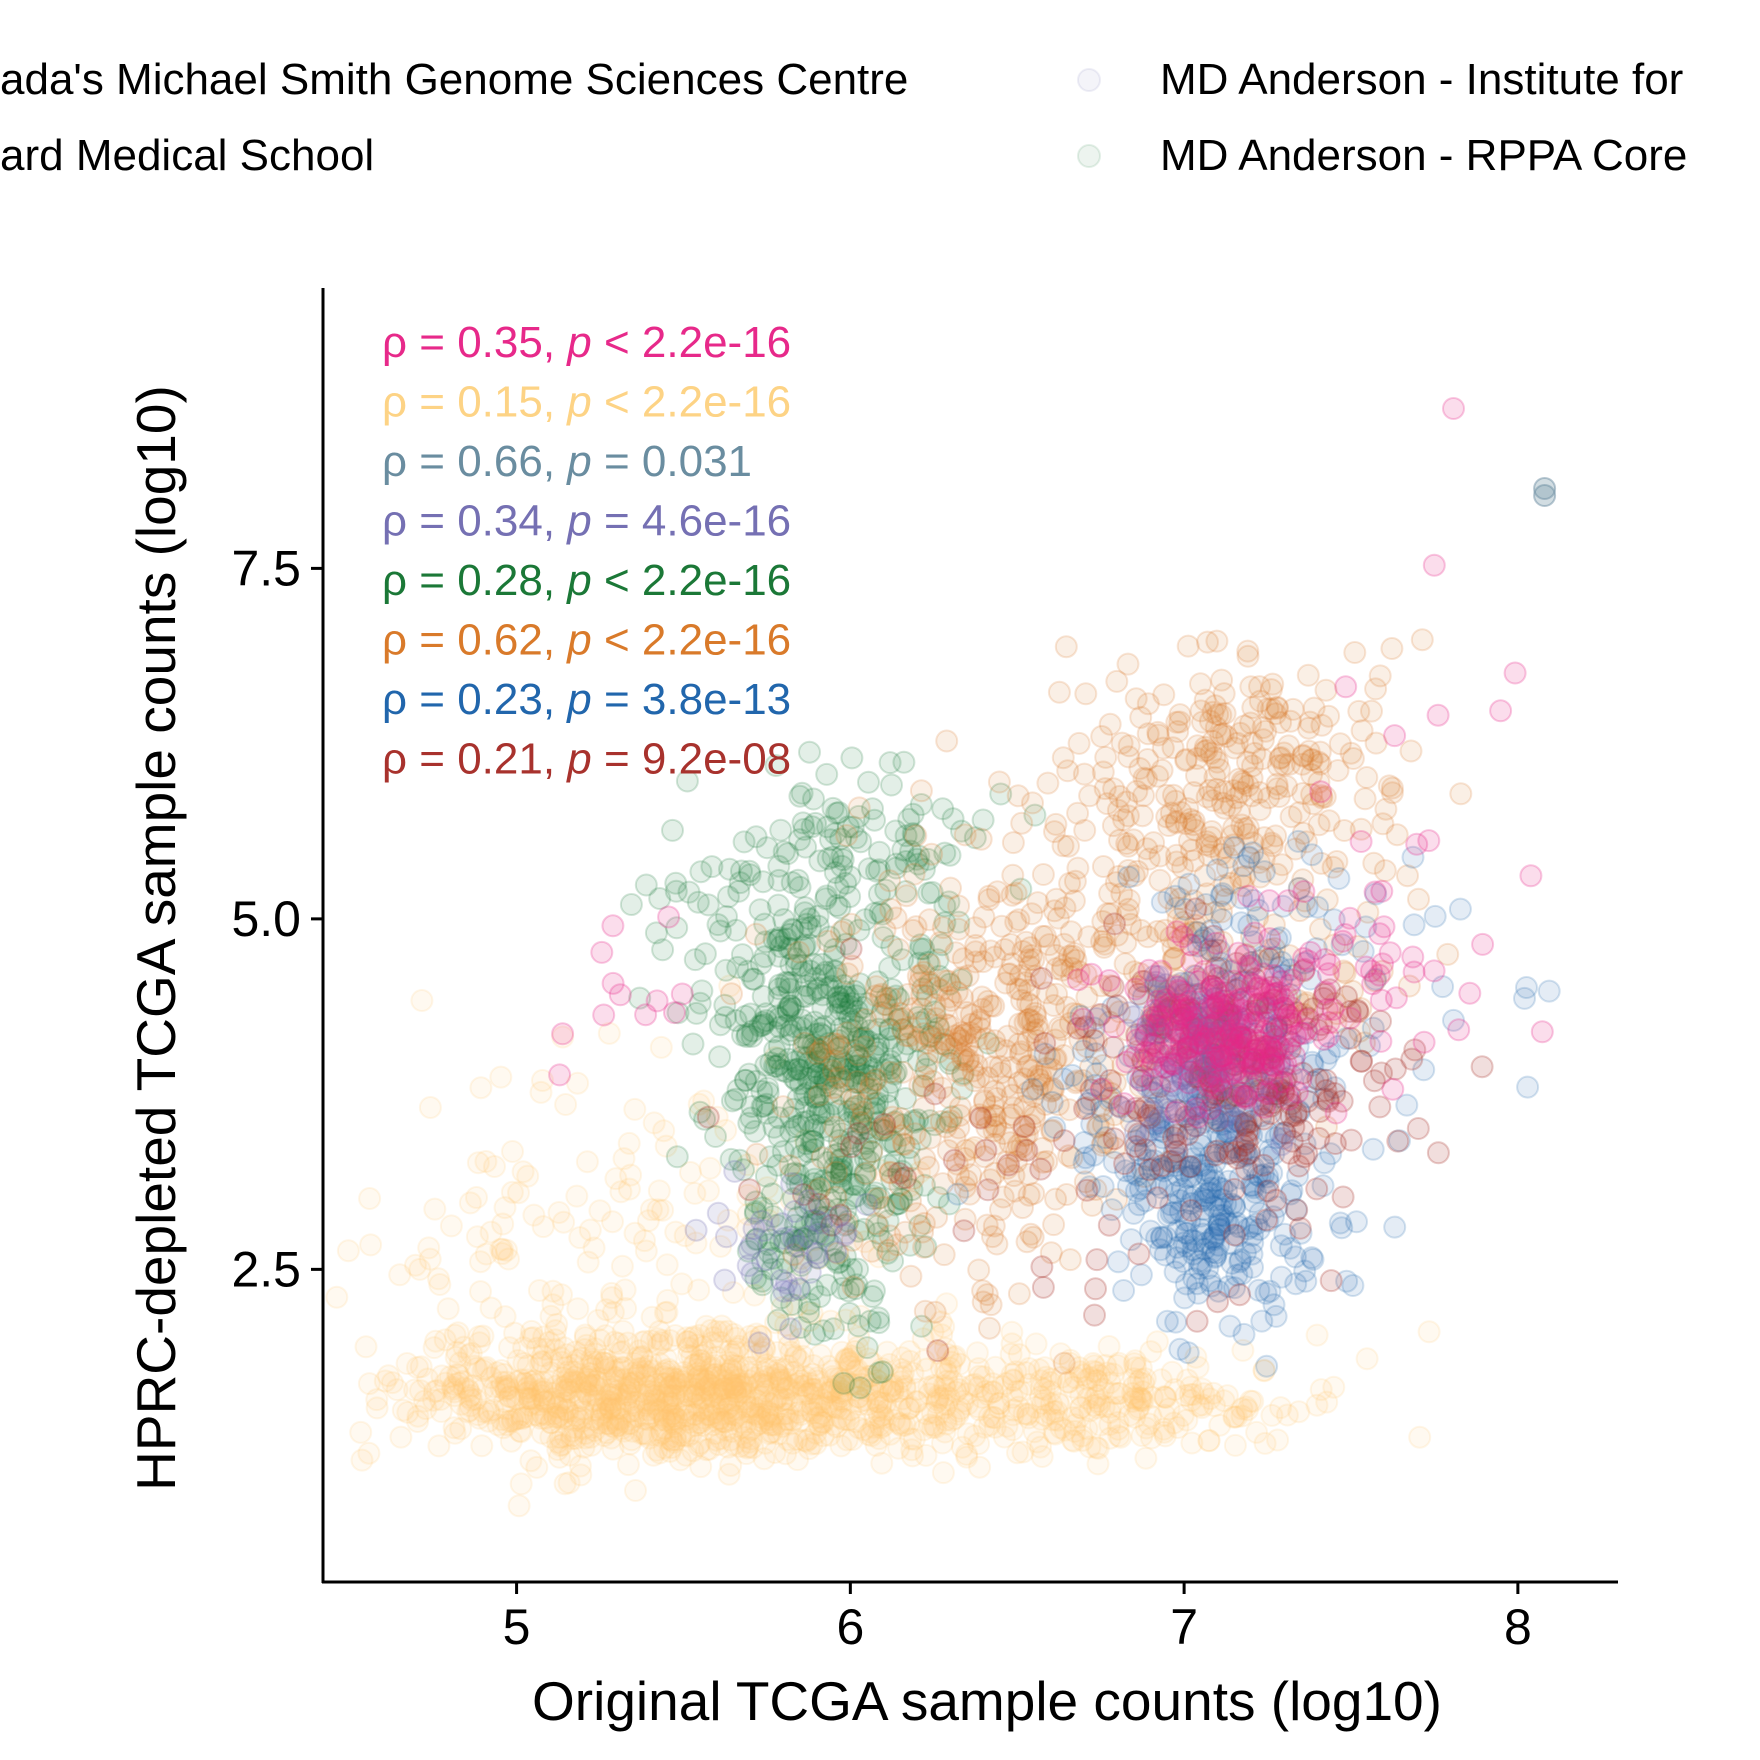 The image size is (1760, 1760). Describe the element at coordinates (1423, 155) in the screenshot. I see `legend-label: MD Anderson - RPPA Core` at that location.